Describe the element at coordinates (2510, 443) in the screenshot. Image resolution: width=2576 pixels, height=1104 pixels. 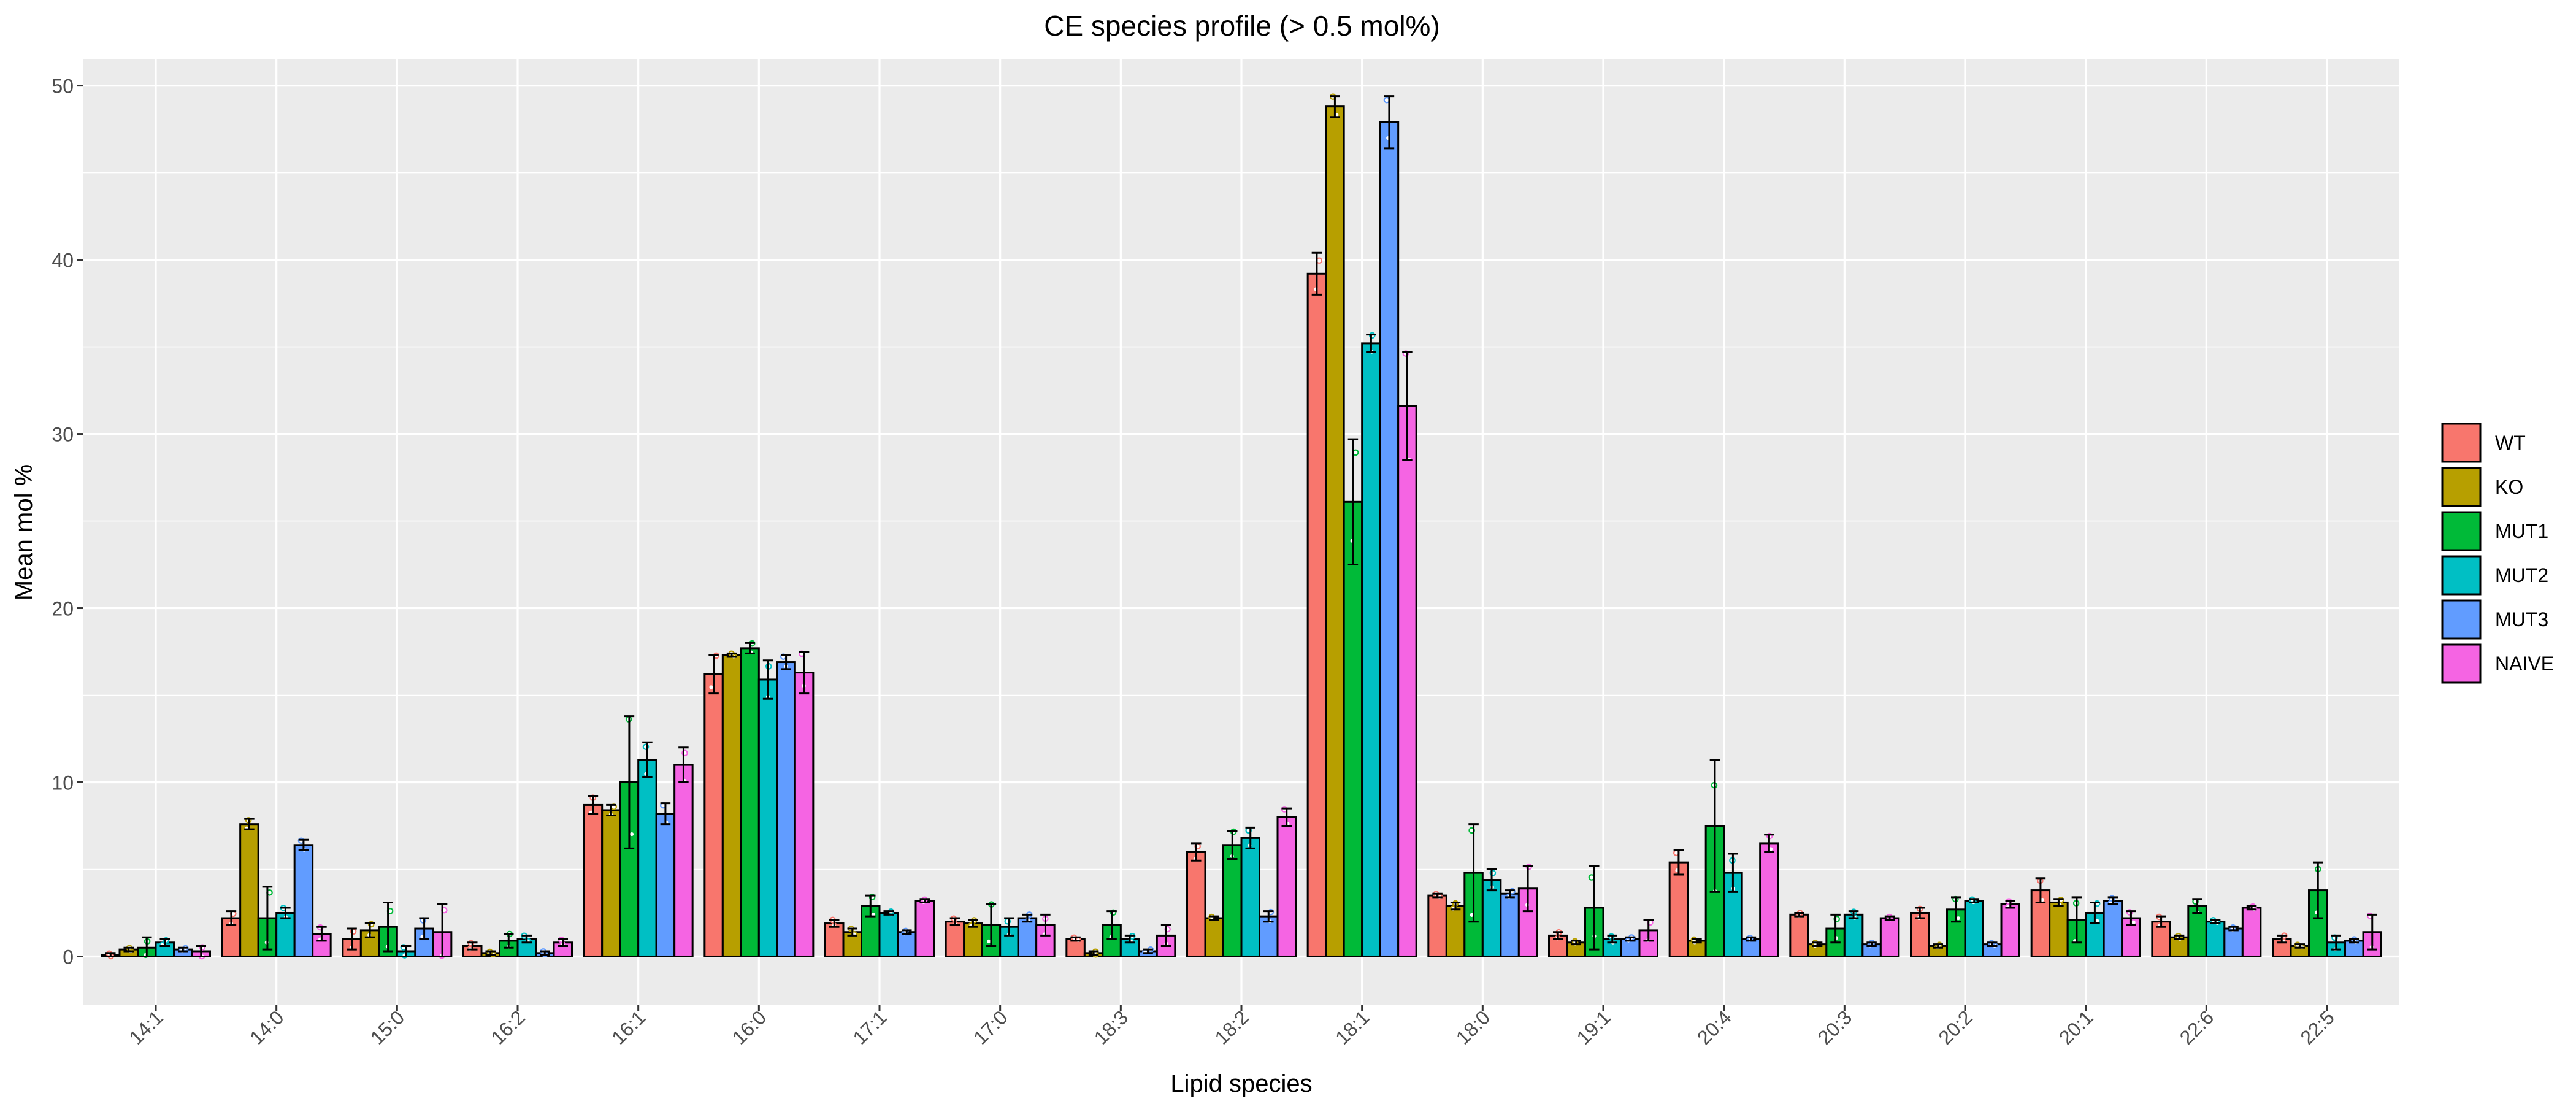
I see `legend-label: WT` at that location.